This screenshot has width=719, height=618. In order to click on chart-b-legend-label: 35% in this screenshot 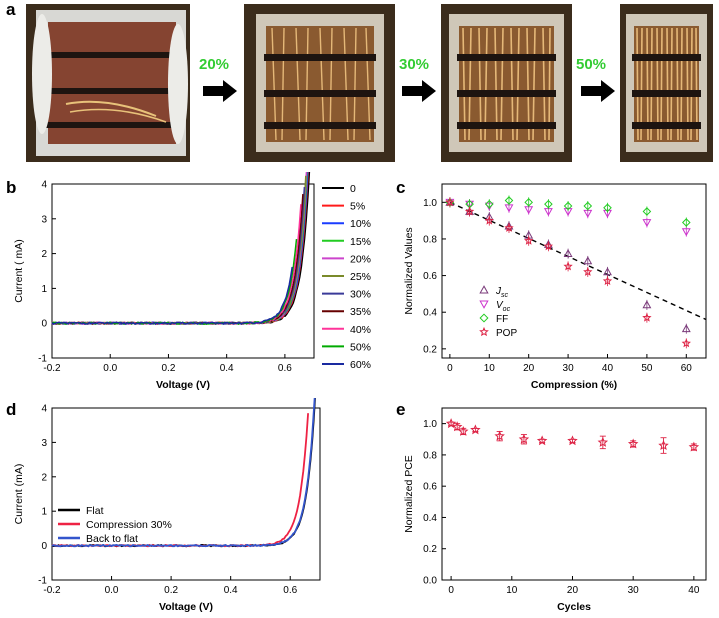, I will do `click(360, 312)`.